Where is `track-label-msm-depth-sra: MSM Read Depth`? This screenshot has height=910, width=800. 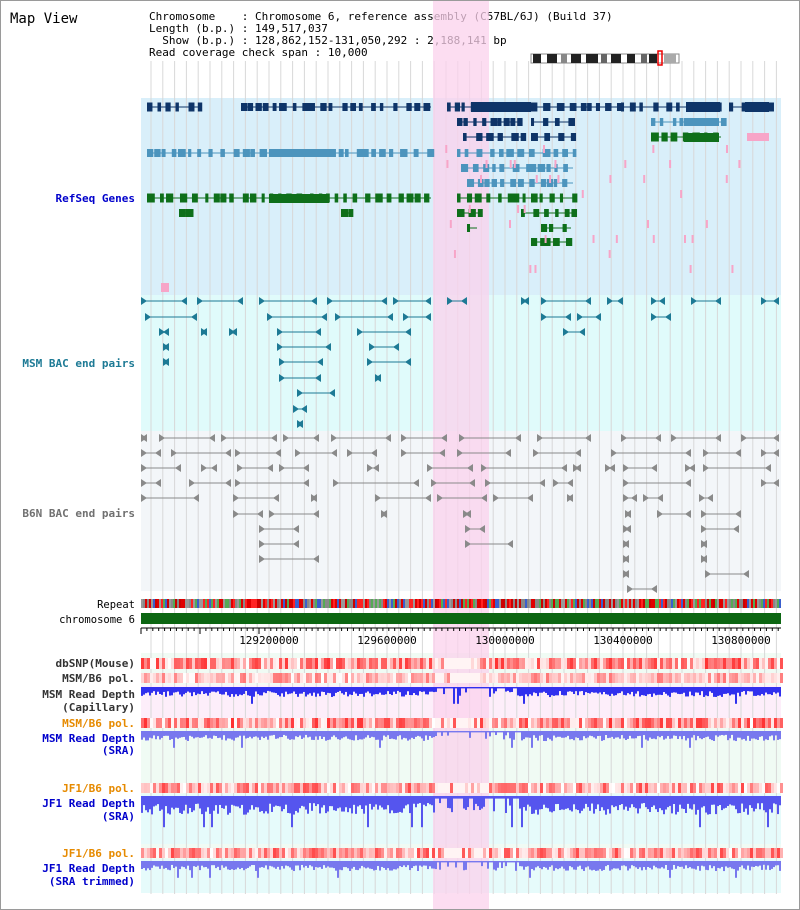
track-label-msm-depth-sra: MSM Read Depth is located at coordinates (88, 738).